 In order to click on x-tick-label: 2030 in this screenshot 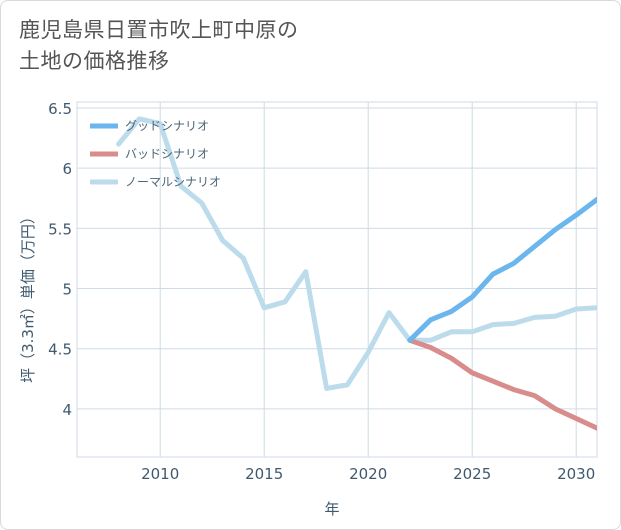, I will do `click(576, 474)`.